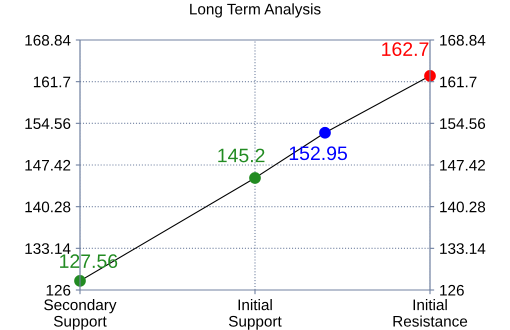 Image resolution: width=510 pixels, height=330 pixels. I want to click on y2-tick-label: 133.14, so click(463, 248).